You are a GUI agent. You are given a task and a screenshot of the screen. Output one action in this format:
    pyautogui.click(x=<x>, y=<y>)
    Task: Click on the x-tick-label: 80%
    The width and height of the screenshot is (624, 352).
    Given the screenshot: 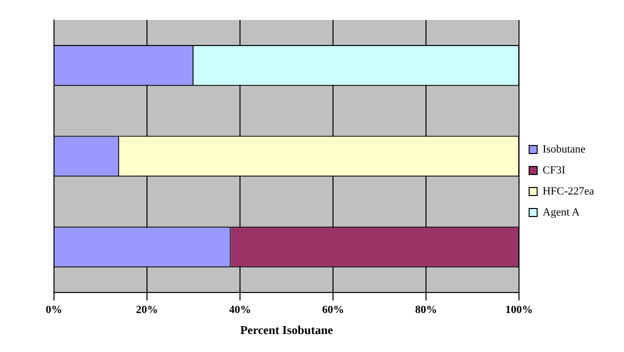 What is the action you would take?
    pyautogui.click(x=426, y=310)
    